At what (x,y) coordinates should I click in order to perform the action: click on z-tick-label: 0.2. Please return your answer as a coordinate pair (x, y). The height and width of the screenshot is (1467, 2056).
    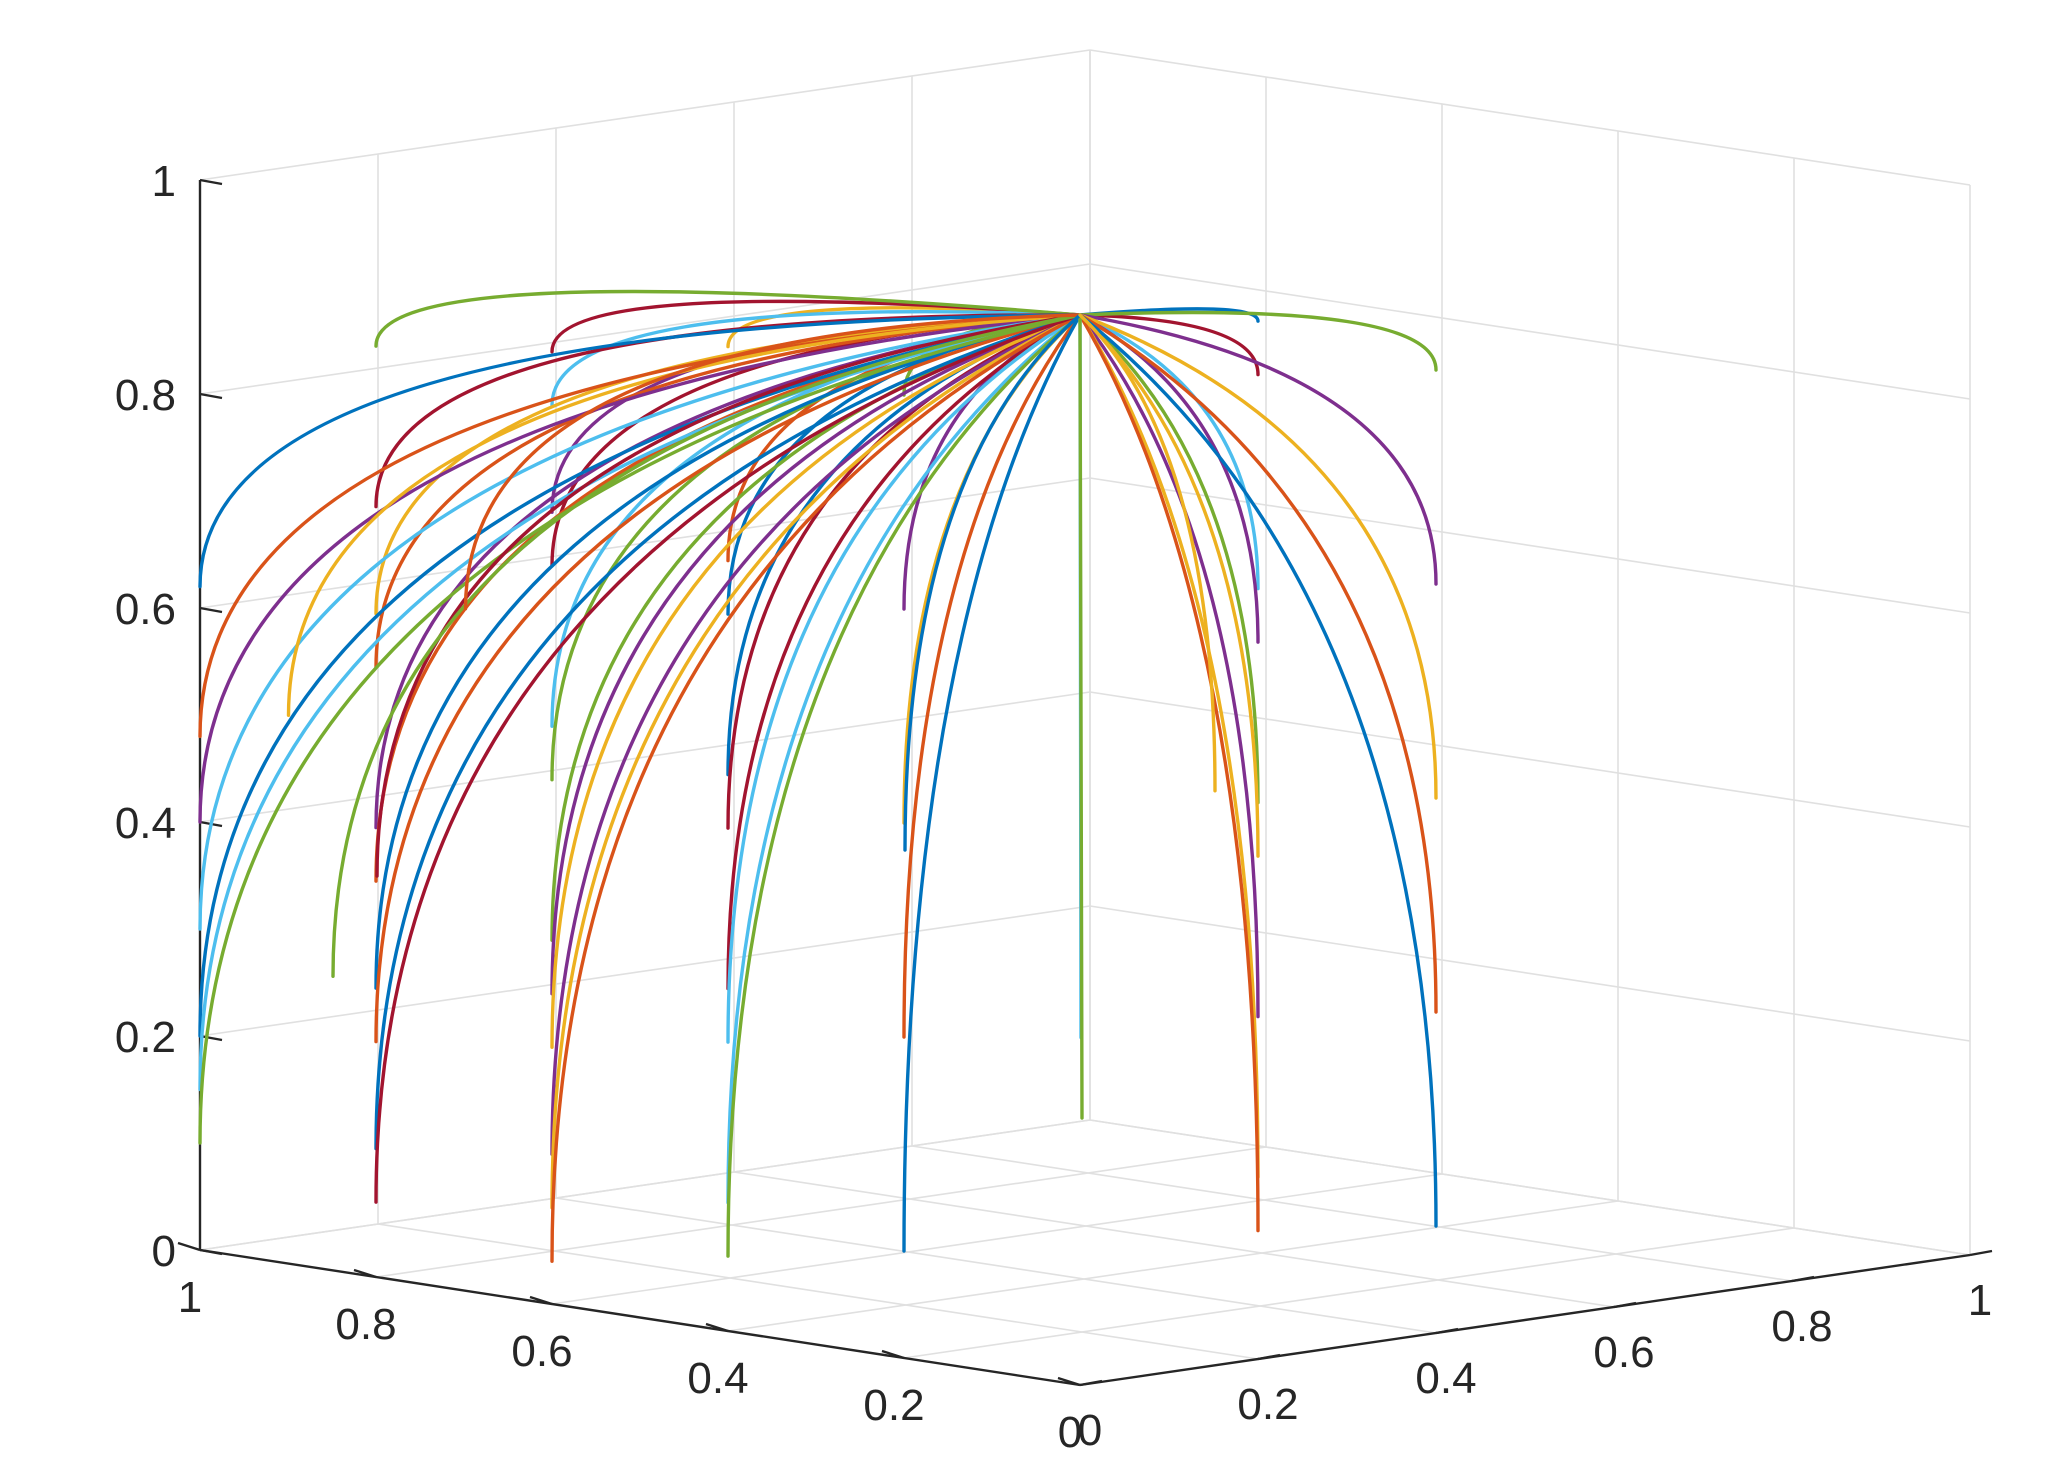
    Looking at the image, I should click on (145, 1037).